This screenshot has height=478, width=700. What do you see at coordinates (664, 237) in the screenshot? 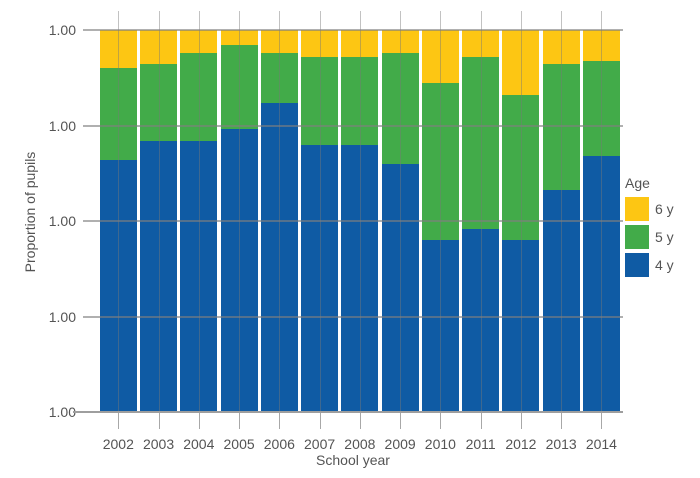
I see `legend-label: 5 y` at bounding box center [664, 237].